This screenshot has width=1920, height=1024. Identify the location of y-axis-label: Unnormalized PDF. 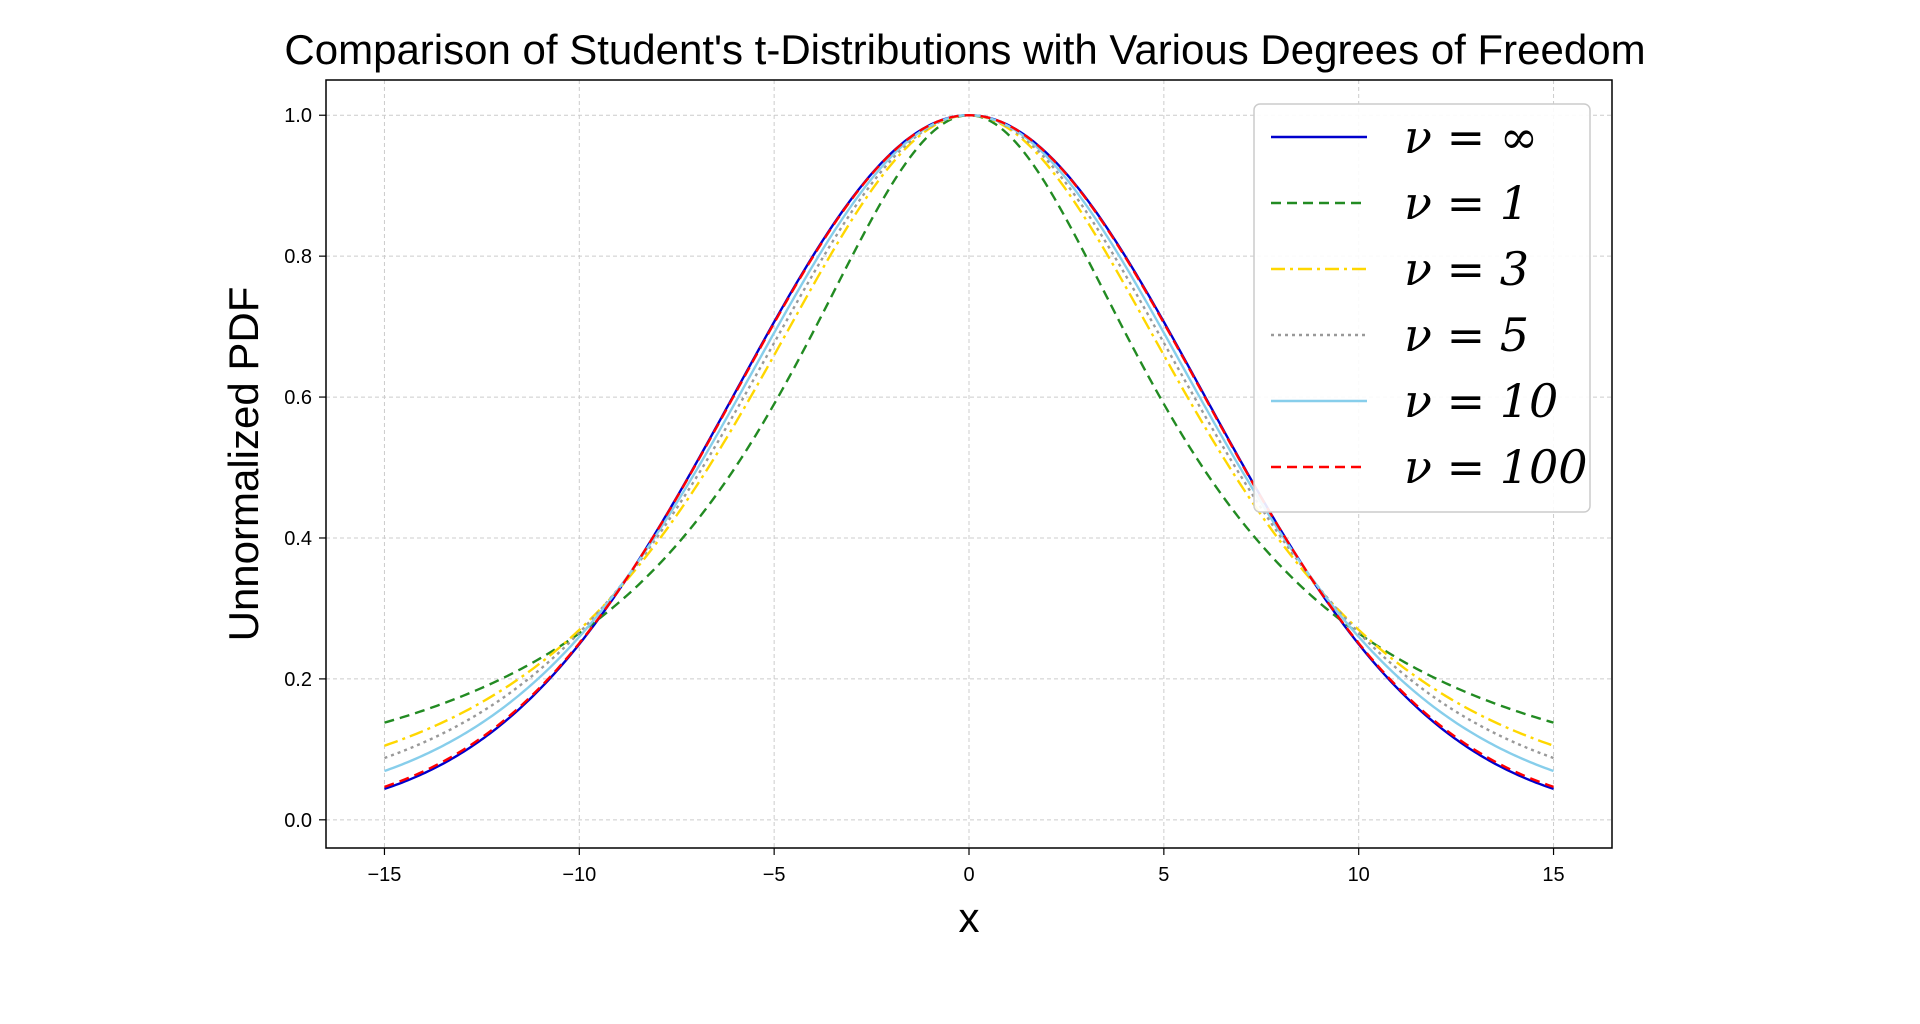
(243, 464).